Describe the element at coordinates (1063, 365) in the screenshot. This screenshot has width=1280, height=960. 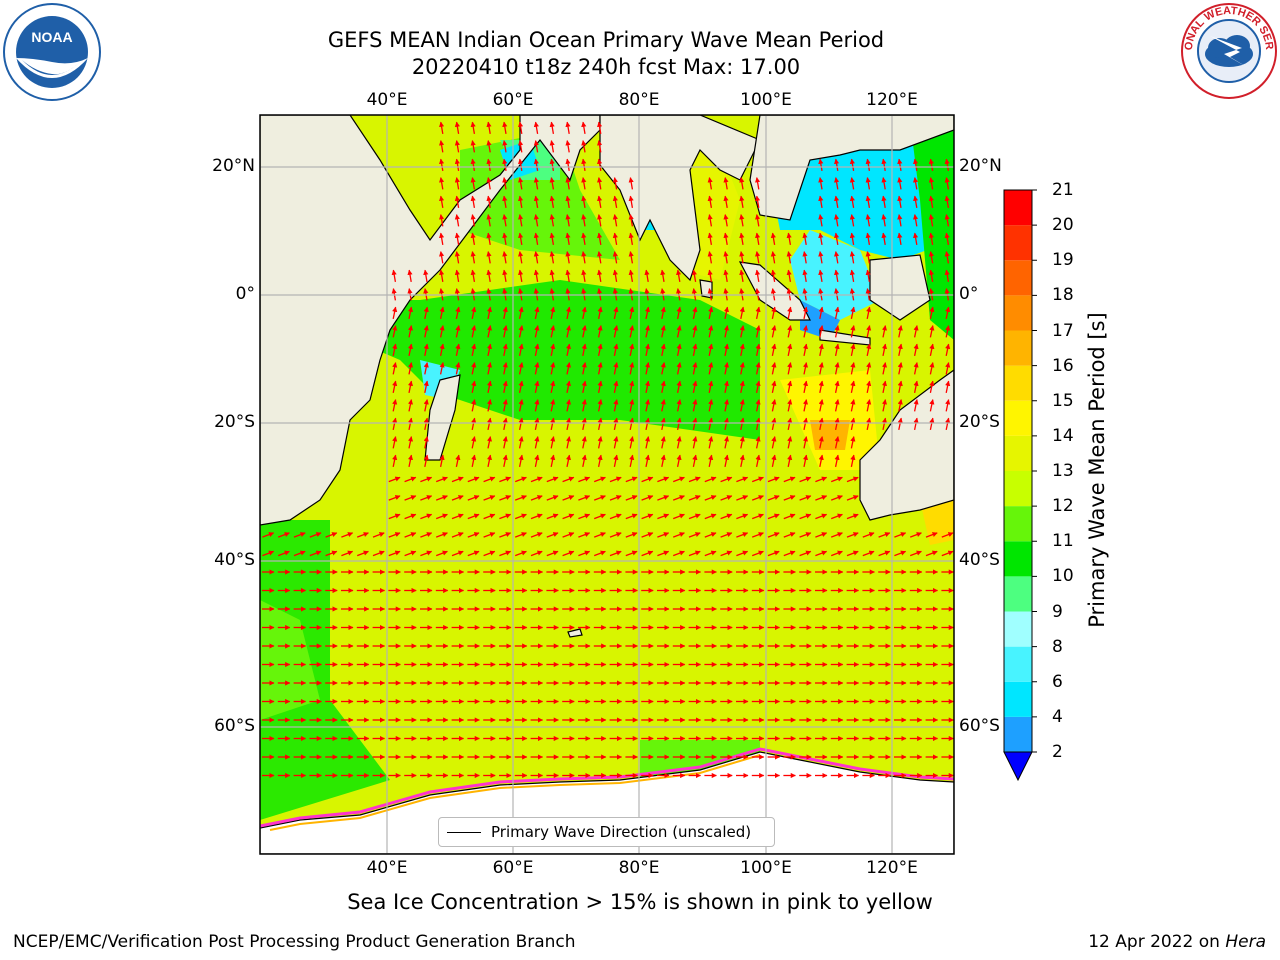
I see `colorbar-tick-label: 16` at that location.